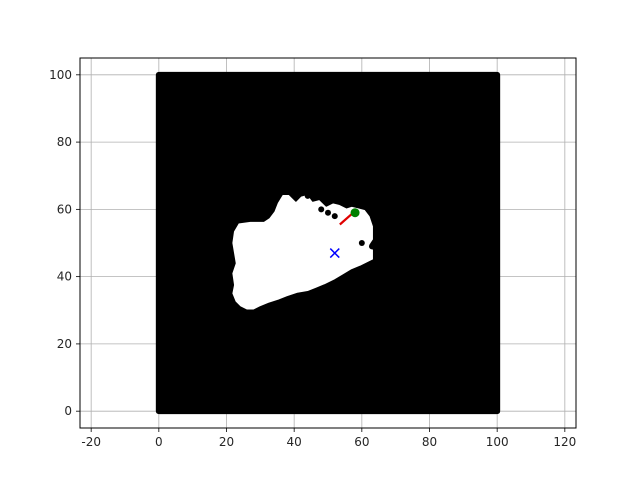  What do you see at coordinates (564, 442) in the screenshot?
I see `x-tick-label: 120` at bounding box center [564, 442].